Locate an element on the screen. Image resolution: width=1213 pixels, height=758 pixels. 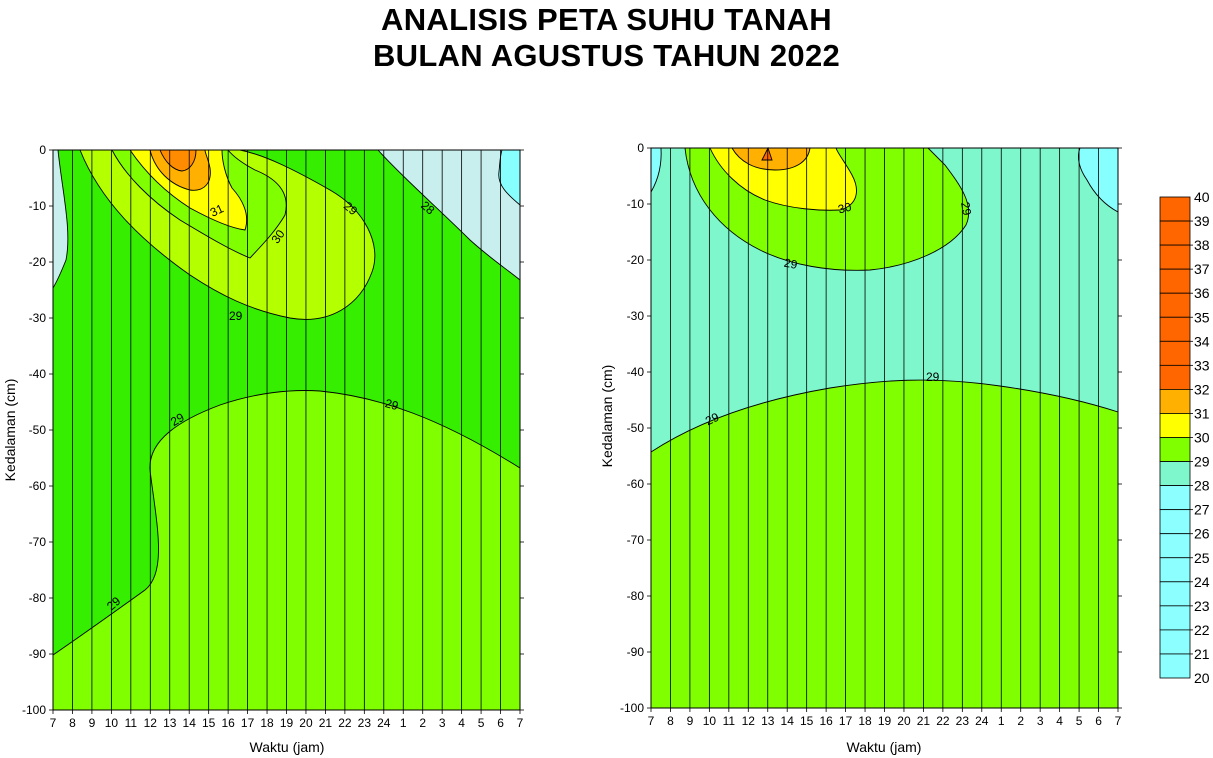
colorbar-label: 31 is located at coordinates (1202, 413).